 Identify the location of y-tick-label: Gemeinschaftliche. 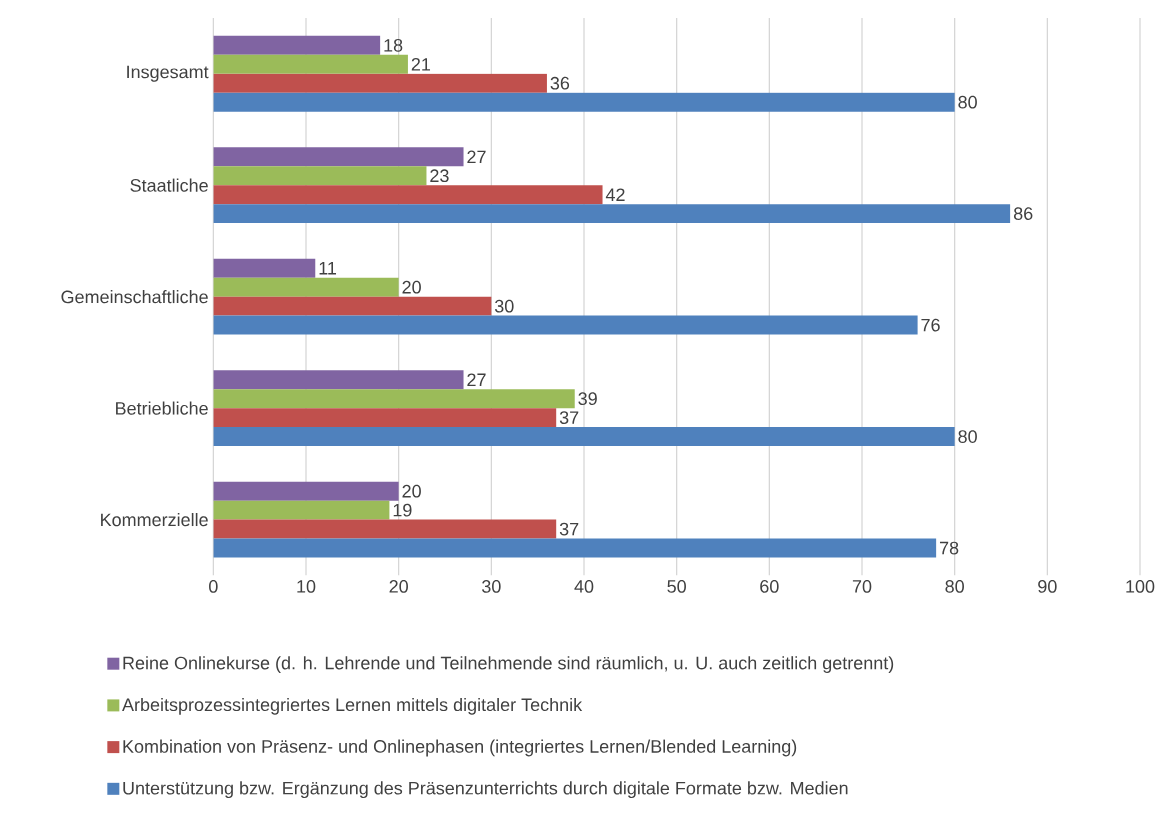
(134, 297).